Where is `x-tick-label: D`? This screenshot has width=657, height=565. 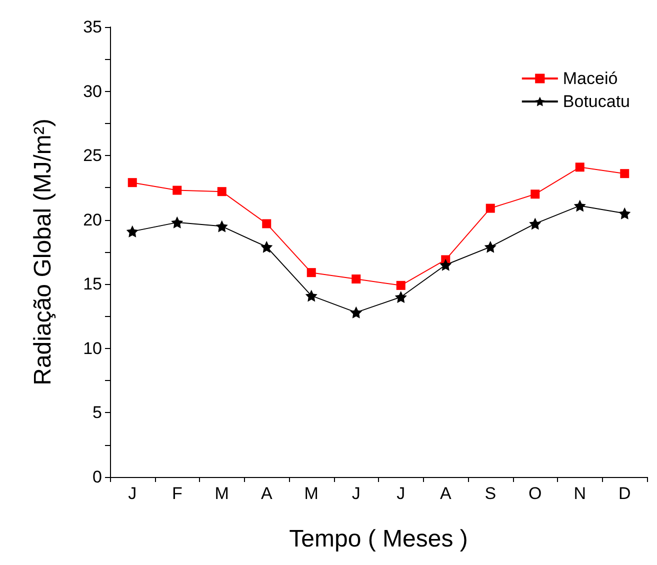
x-tick-label: D is located at coordinates (624, 493).